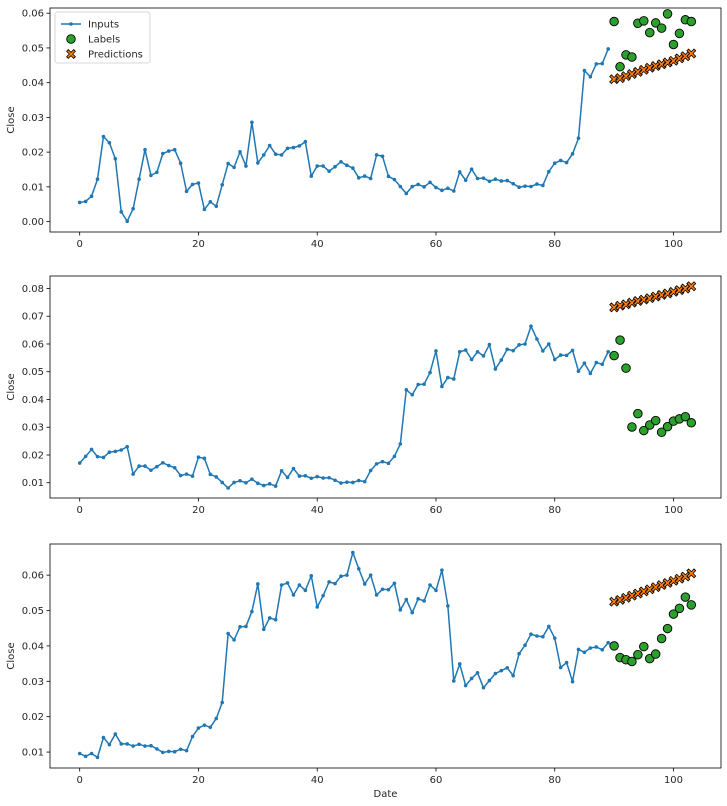 Image resolution: width=727 pixels, height=806 pixels. Describe the element at coordinates (71, 24) in the screenshot. I see `legend-inputs-marker` at that location.